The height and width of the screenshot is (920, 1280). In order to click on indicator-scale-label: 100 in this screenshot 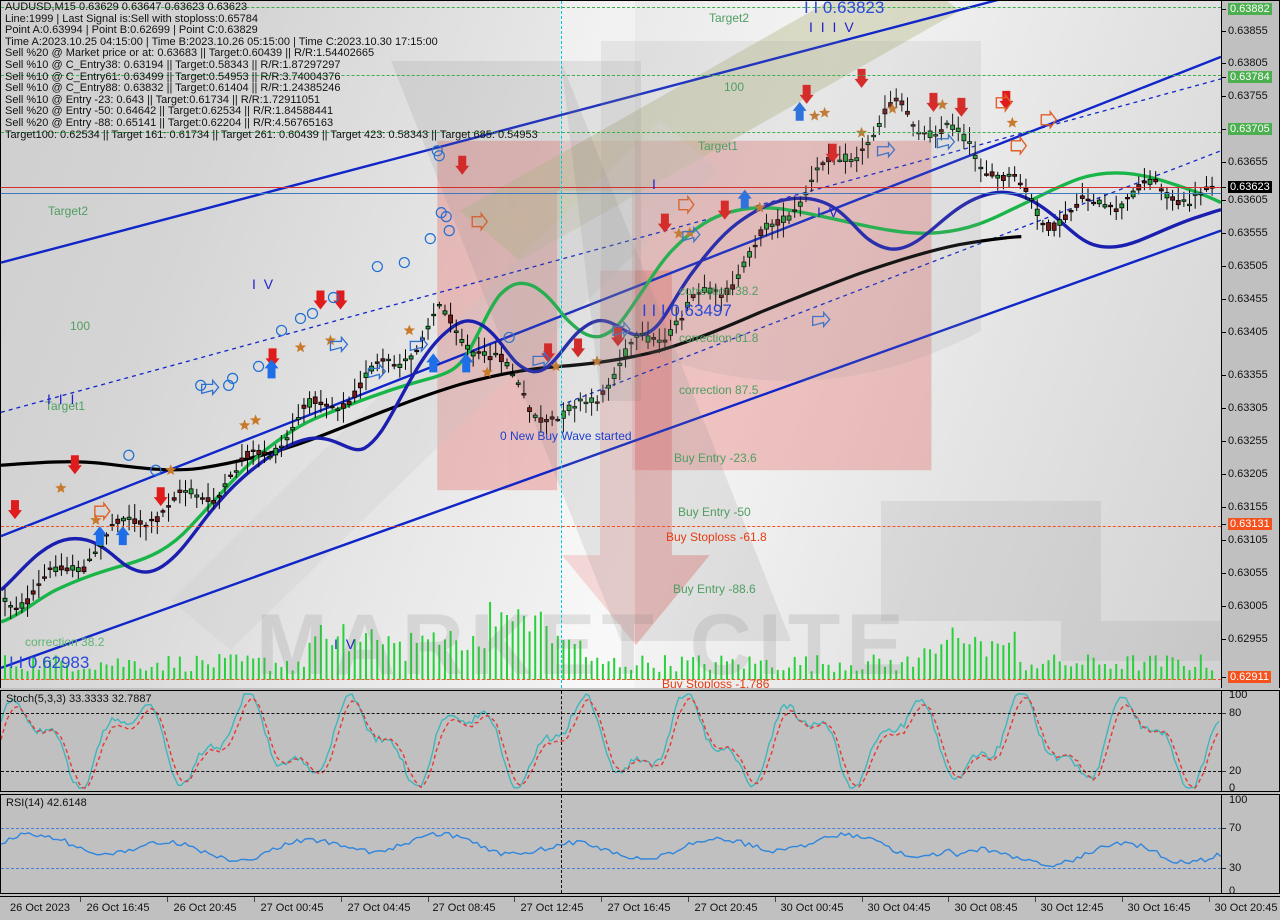, I will do `click(1238, 800)`.